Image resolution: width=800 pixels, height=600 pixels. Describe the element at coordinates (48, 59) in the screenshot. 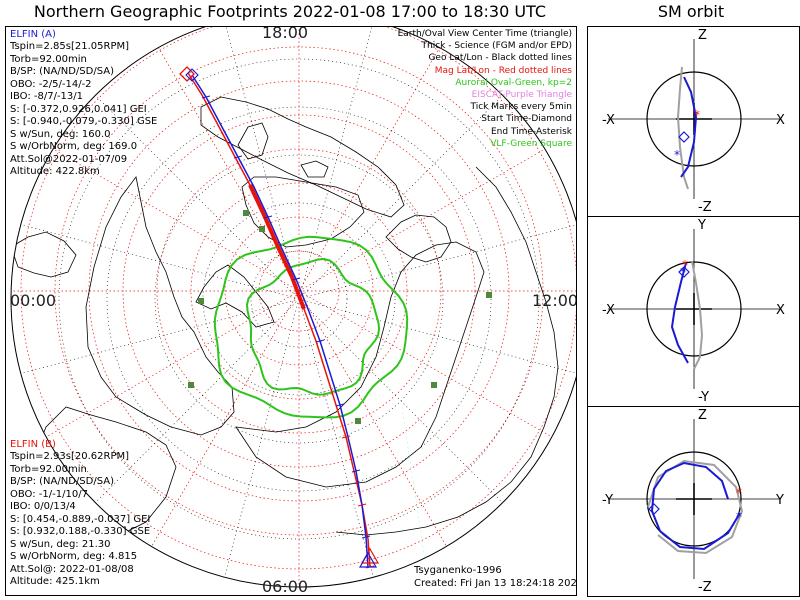

I see `elfin-a-line: Torb=92.00min` at that location.